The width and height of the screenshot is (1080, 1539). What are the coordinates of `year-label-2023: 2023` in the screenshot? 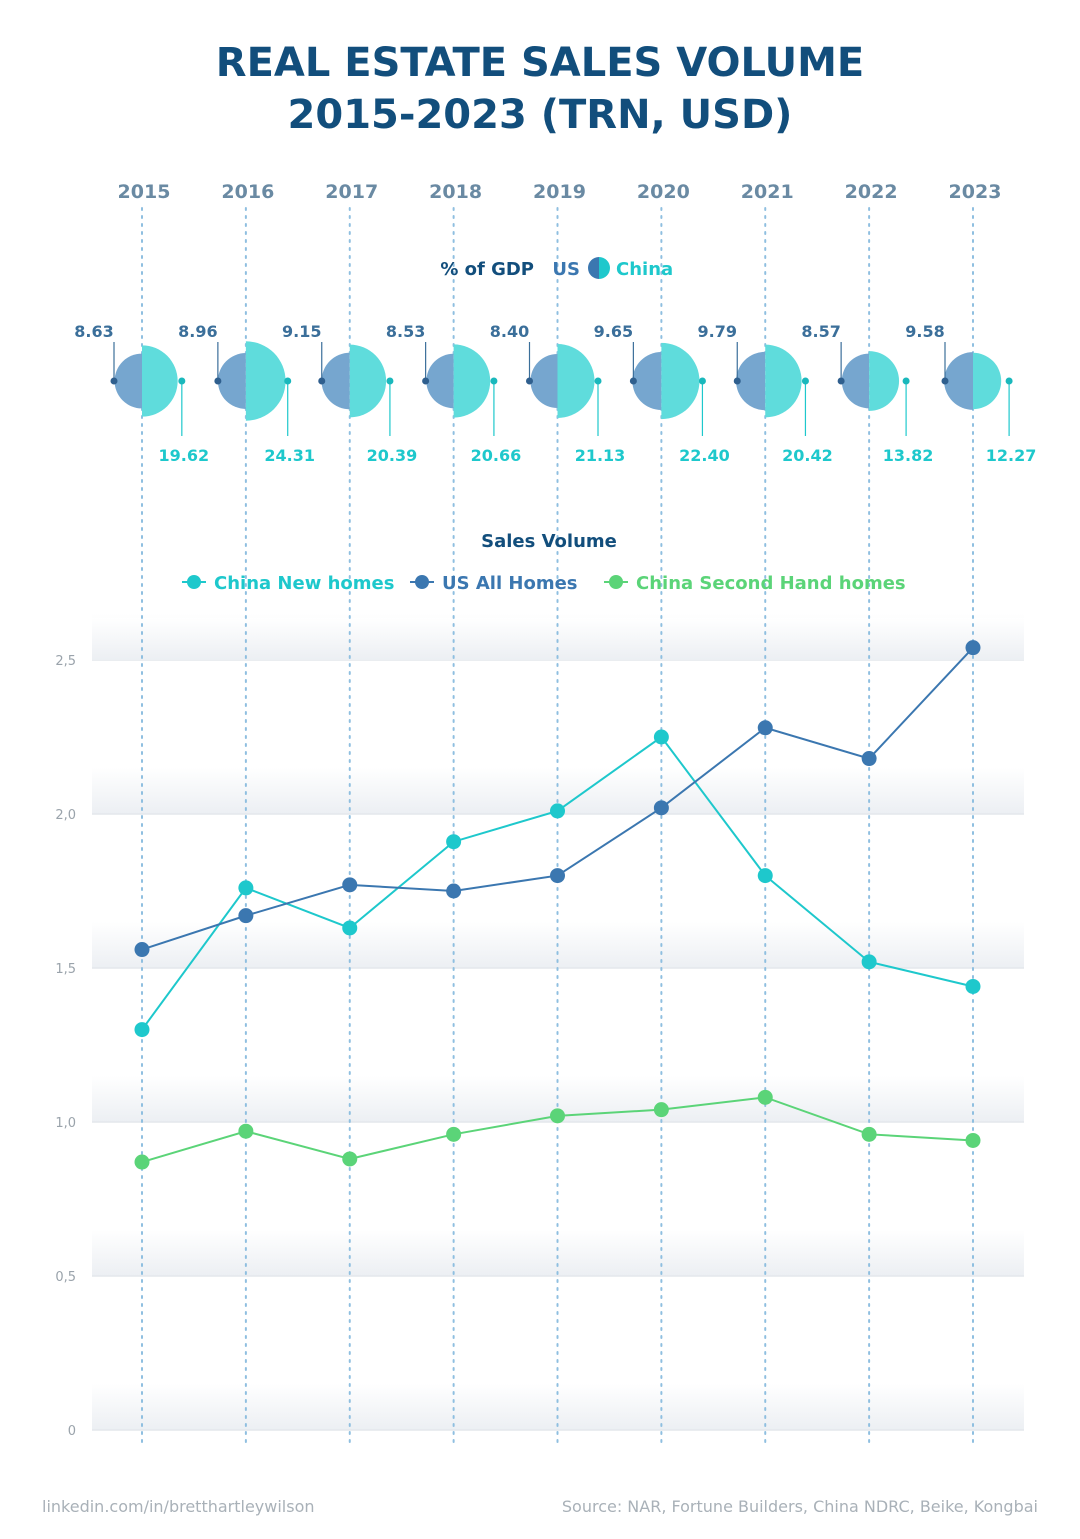 It's located at (975, 192).